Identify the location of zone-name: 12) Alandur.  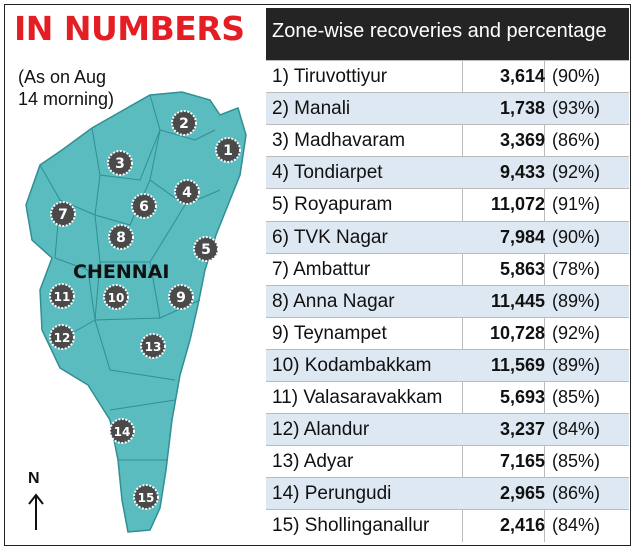
(321, 430).